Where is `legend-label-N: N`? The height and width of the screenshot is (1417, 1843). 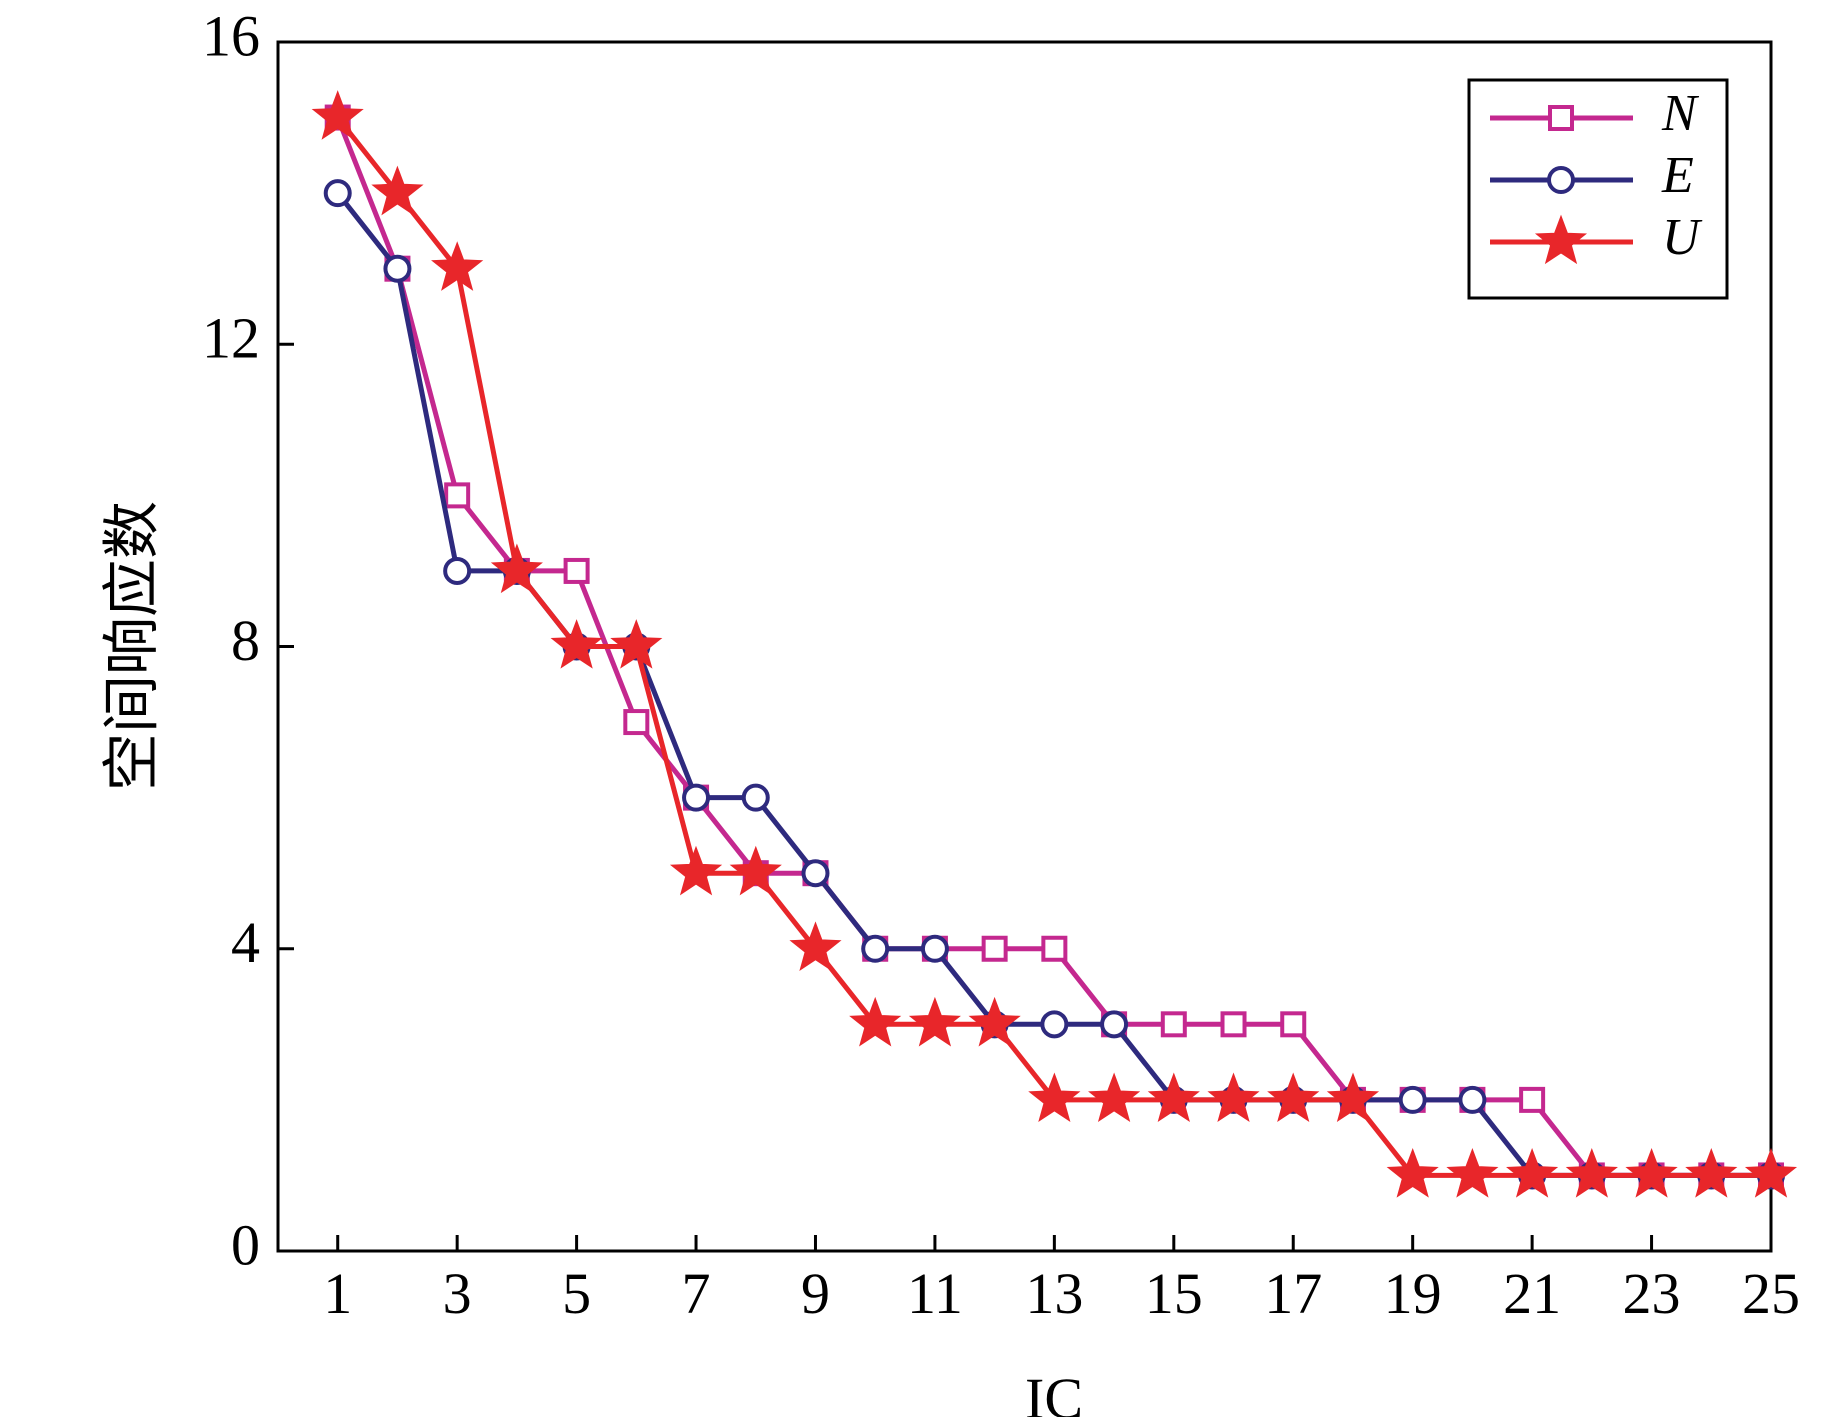
legend-label-N: N is located at coordinates (1680, 113).